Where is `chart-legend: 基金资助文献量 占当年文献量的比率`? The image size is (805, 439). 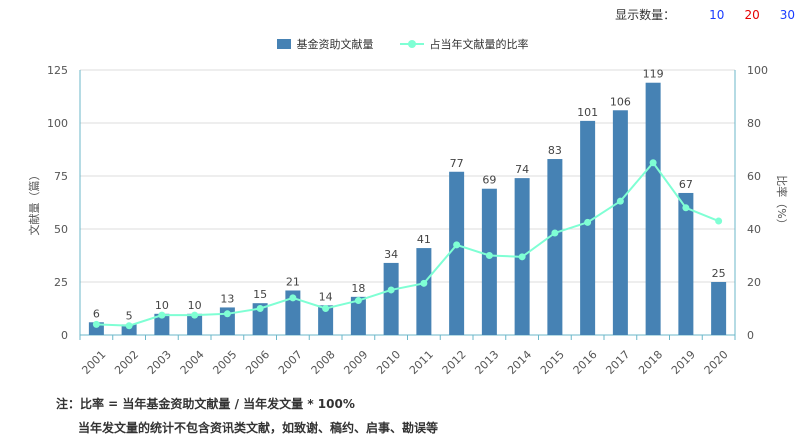 chart-legend: 基金资助文献量 占当年文献量的比率 is located at coordinates (402, 44).